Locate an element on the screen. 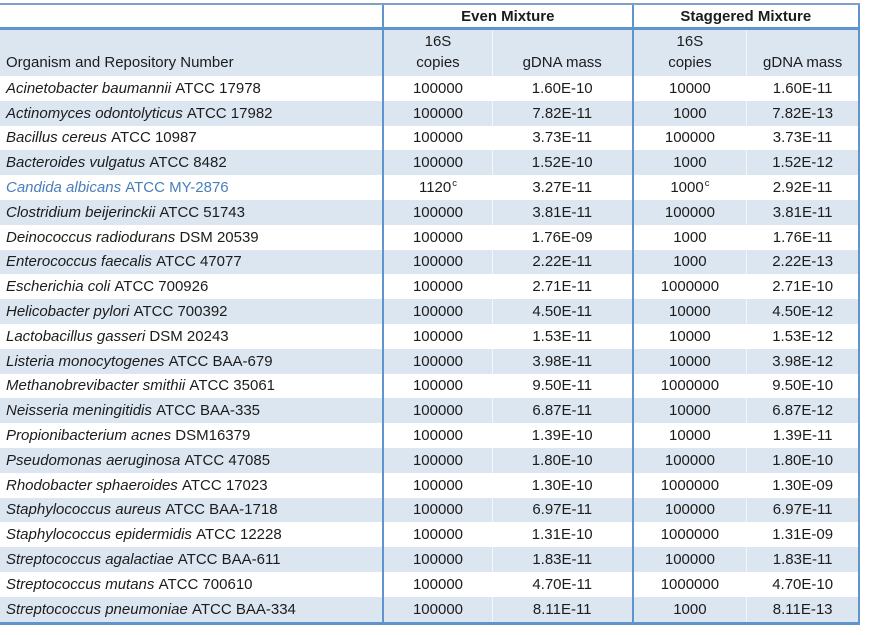  staggered-gdna-mass-value: 7.82E-13 is located at coordinates (803, 113).